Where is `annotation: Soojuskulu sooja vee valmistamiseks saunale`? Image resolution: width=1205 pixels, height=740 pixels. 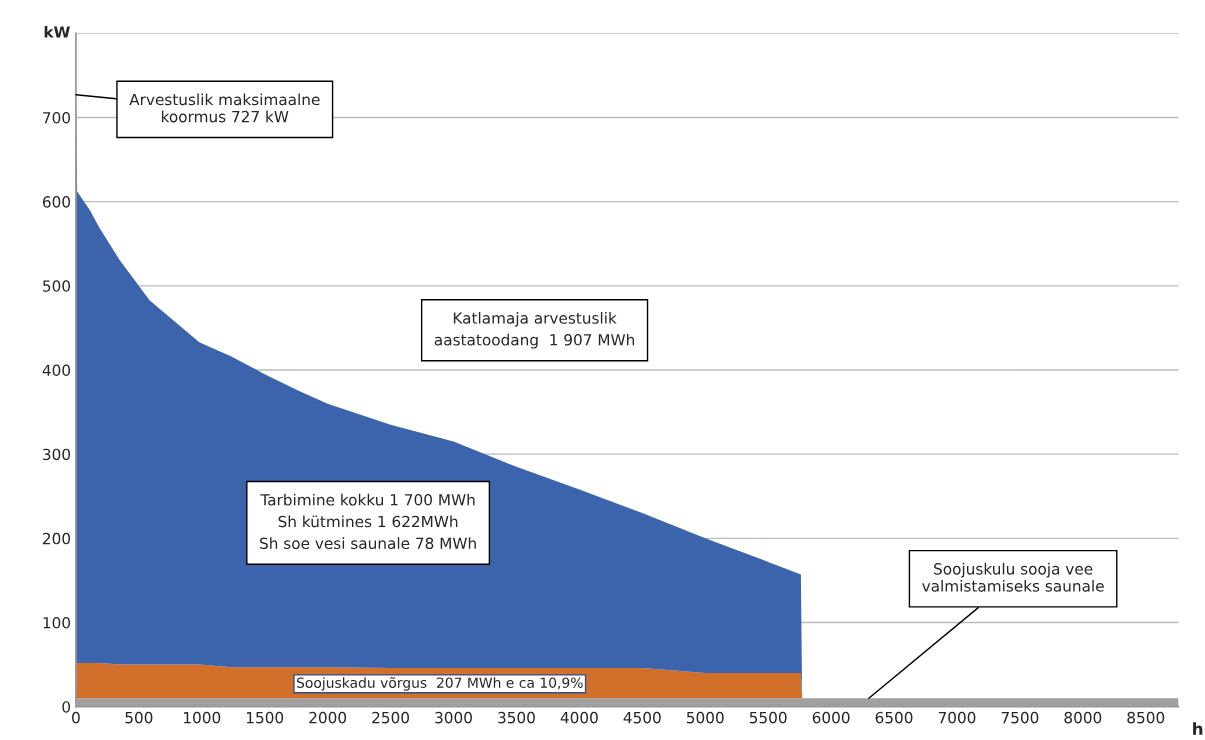 annotation: Soojuskulu sooja vee valmistamiseks saunale is located at coordinates (1013, 577).